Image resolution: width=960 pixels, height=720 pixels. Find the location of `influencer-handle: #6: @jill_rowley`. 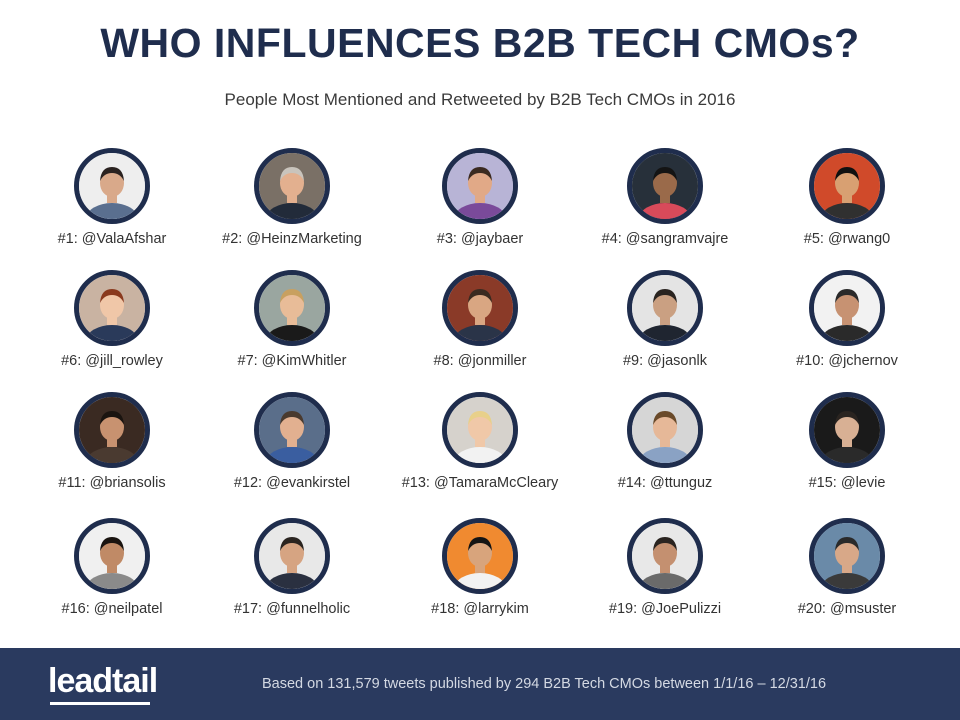

influencer-handle: #6: @jill_rowley is located at coordinates (112, 361).